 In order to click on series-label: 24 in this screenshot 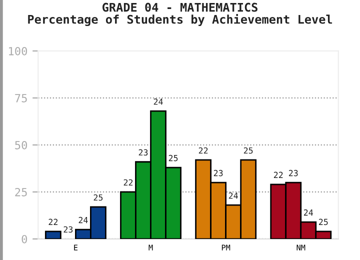, I will do `click(83, 220)`.